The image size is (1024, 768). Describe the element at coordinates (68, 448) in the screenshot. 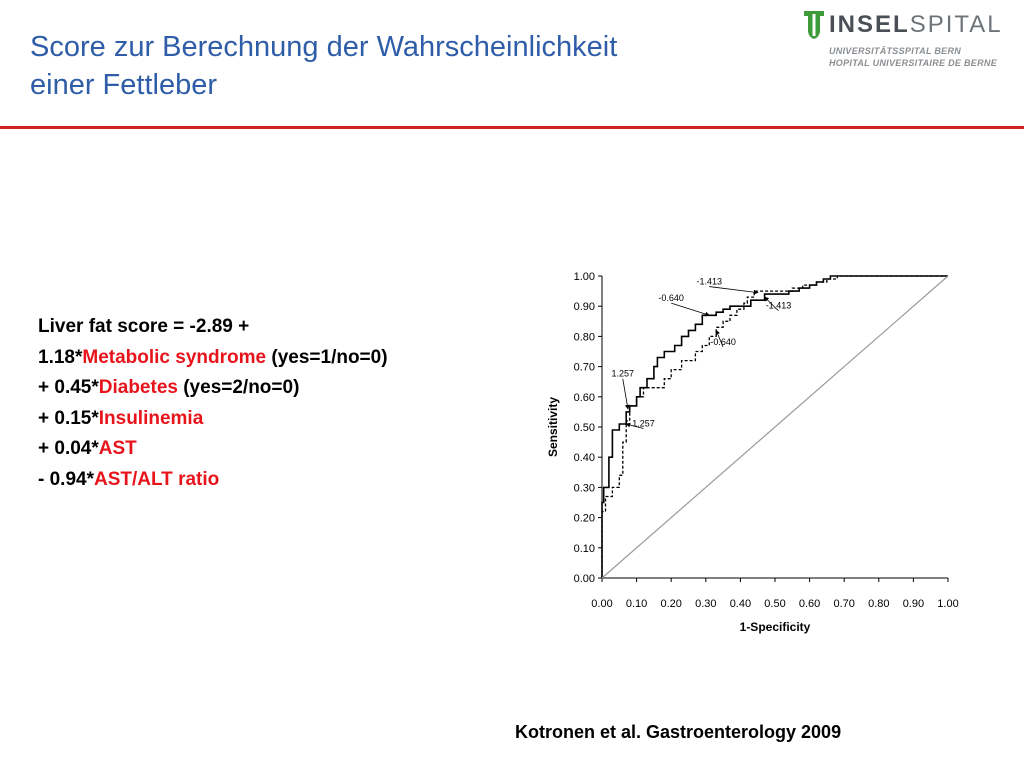

I see `formula-line-5-prefix: + 0.04*` at that location.